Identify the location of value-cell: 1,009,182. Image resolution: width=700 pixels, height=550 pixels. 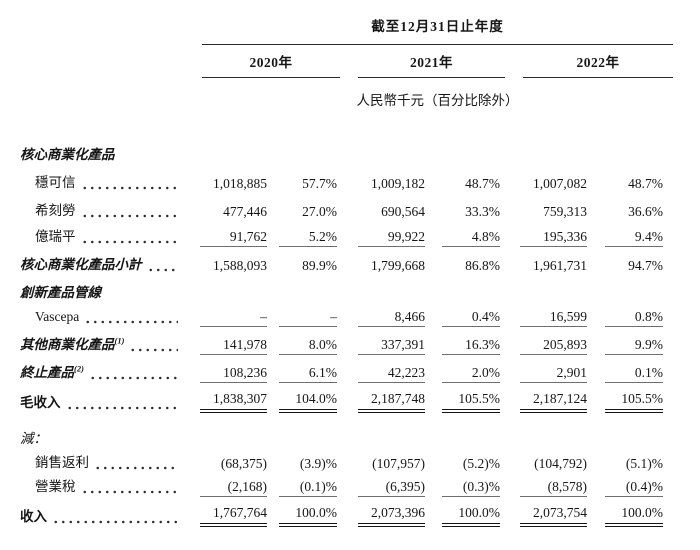
(398, 183).